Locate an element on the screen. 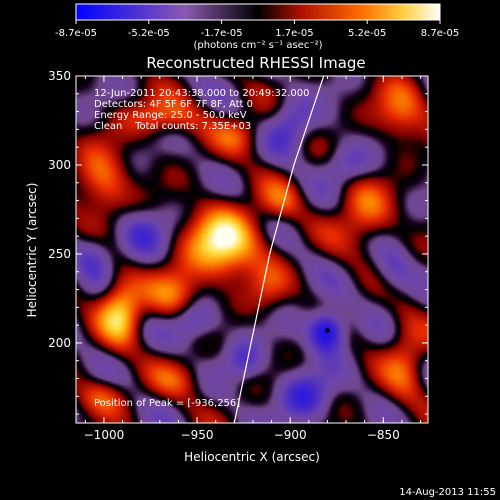 Image resolution: width=500 pixels, height=500 pixels. x-tick-label: −900 is located at coordinates (290, 435).